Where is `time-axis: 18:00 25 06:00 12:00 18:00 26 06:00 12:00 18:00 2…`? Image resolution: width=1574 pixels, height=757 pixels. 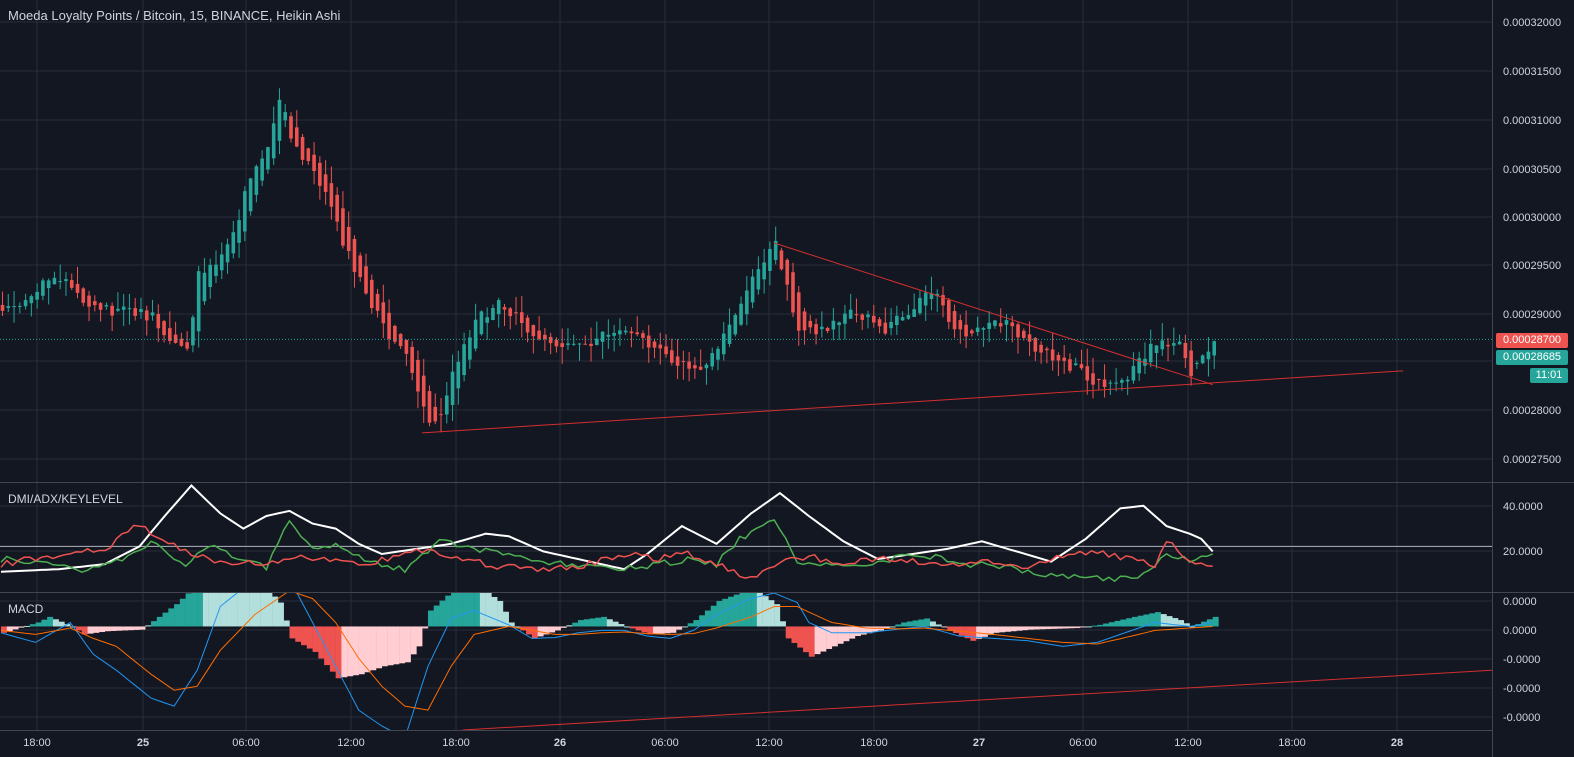
time-axis: 18:00 25 06:00 12:00 18:00 26 06:00 12:00 18:00 2… is located at coordinates (713, 743).